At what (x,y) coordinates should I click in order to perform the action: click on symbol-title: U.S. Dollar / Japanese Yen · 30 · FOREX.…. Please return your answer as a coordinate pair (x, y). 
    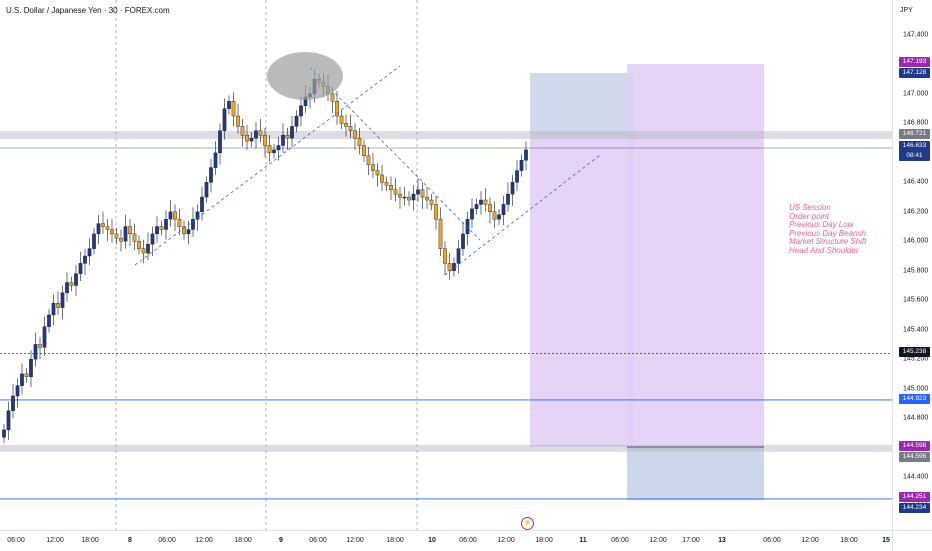
    Looking at the image, I should click on (88, 10).